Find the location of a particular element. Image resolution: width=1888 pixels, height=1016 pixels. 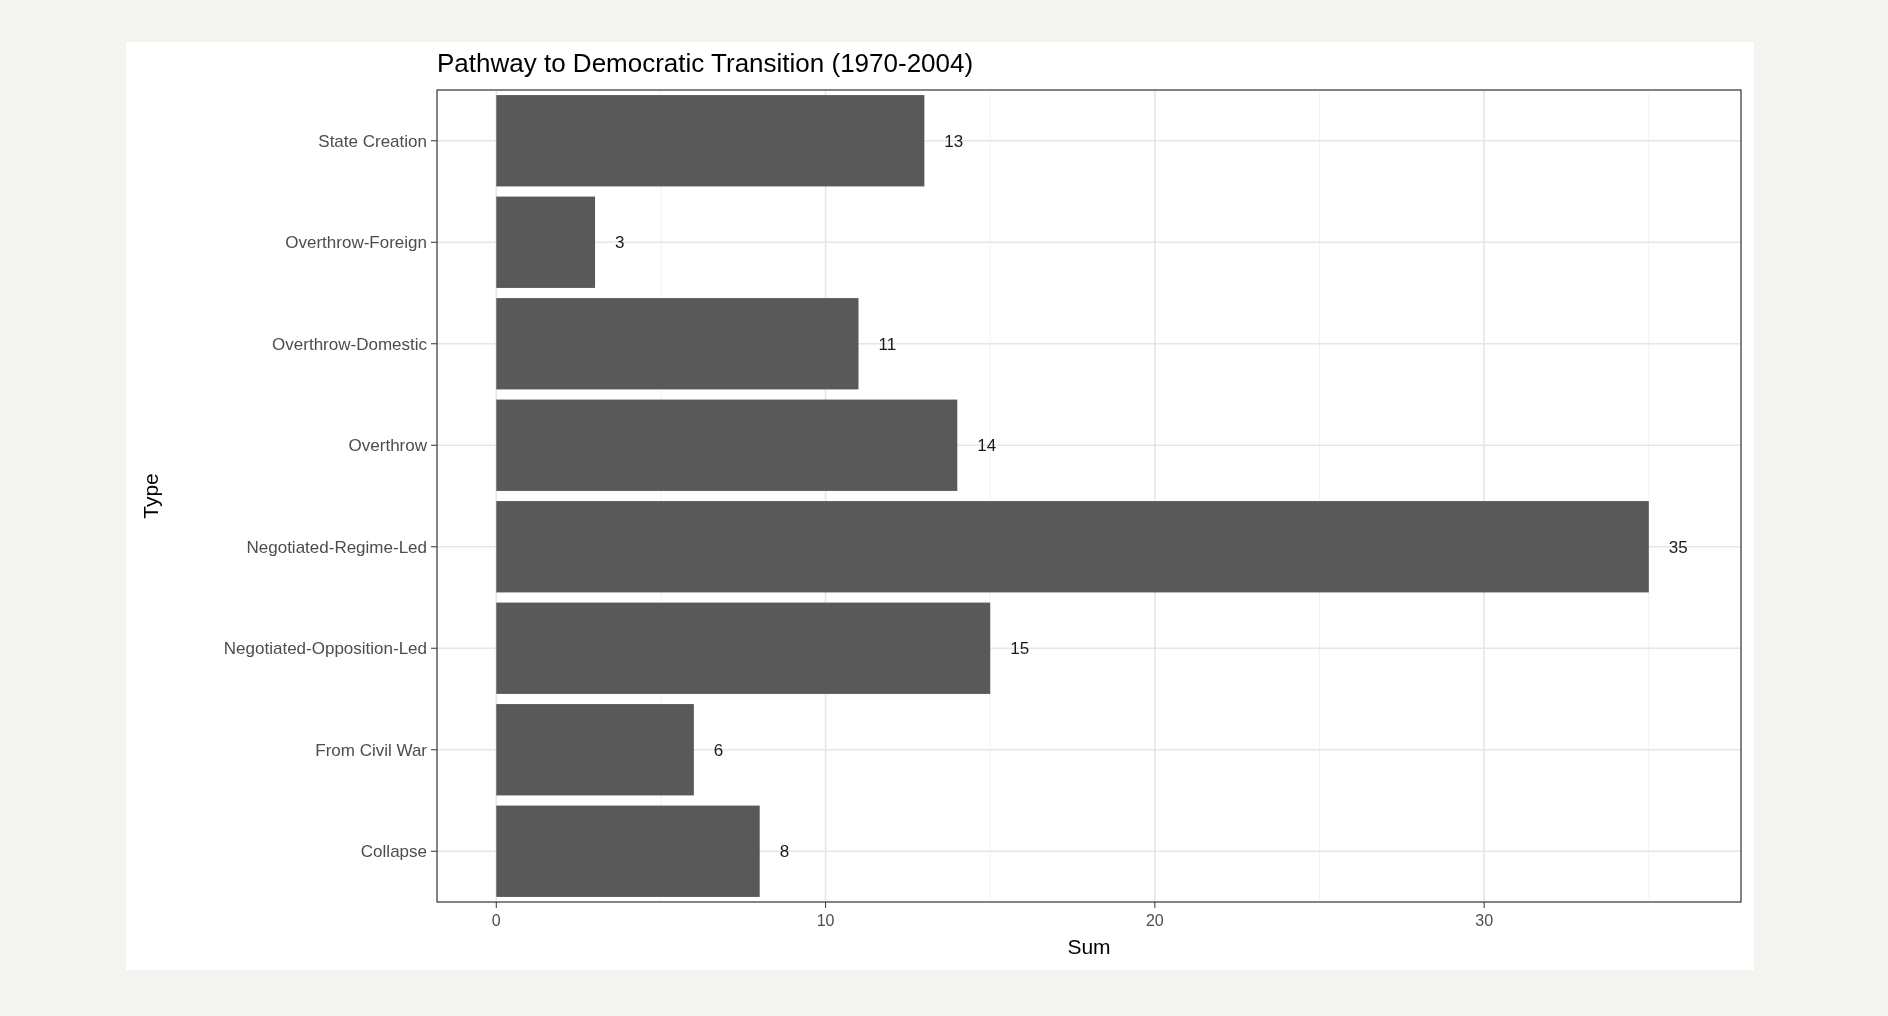

y-tick-label: Negotiated-Opposition-Led is located at coordinates (325, 649).